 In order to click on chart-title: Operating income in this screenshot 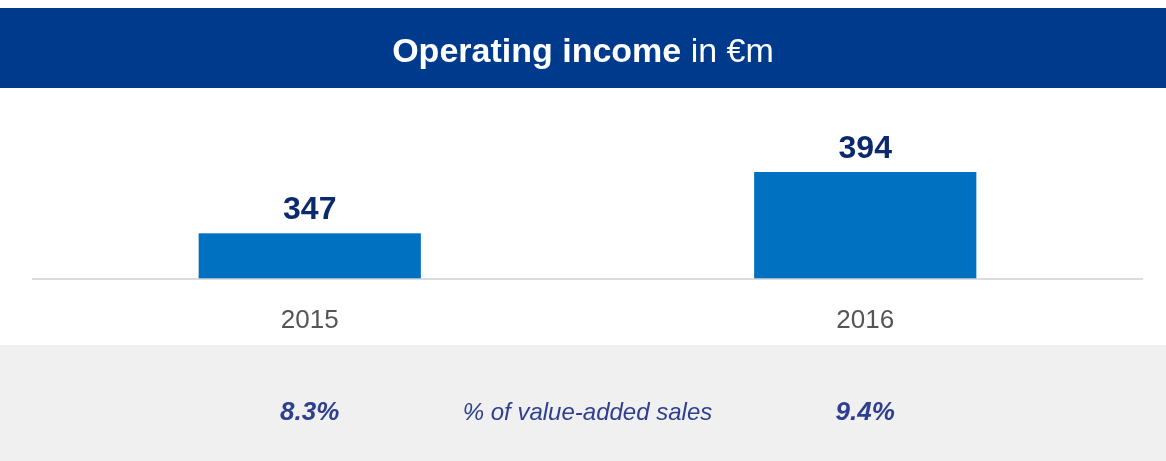, I will do `click(537, 50)`.